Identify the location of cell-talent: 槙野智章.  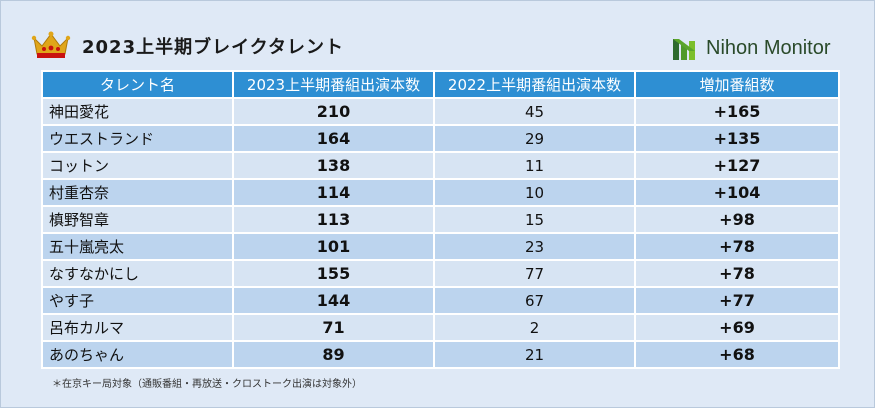
(137, 219).